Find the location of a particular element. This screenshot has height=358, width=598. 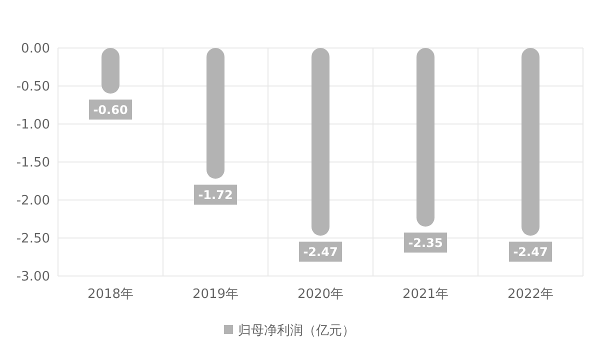

y-tick-label: -3.00 is located at coordinates (33, 277).